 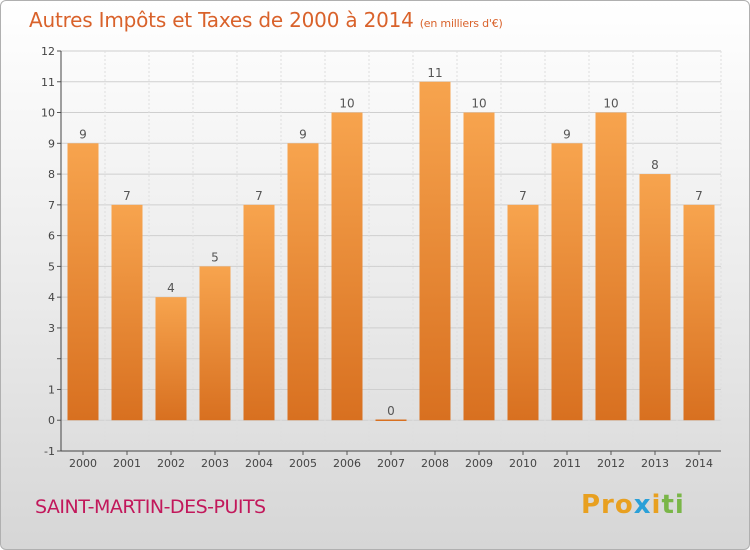 I want to click on y-tick-label: 5, so click(x=51, y=266).